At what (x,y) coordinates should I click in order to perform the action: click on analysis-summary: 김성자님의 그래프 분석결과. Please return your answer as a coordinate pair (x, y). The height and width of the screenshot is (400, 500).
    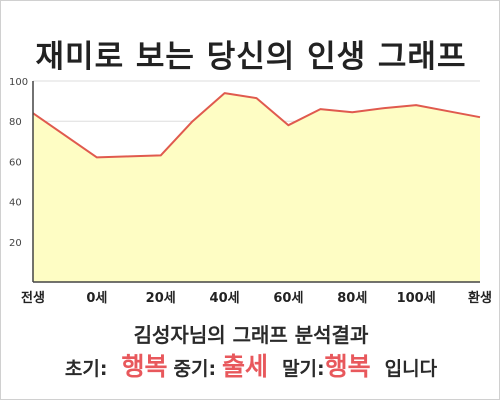
    Looking at the image, I should click on (251, 335).